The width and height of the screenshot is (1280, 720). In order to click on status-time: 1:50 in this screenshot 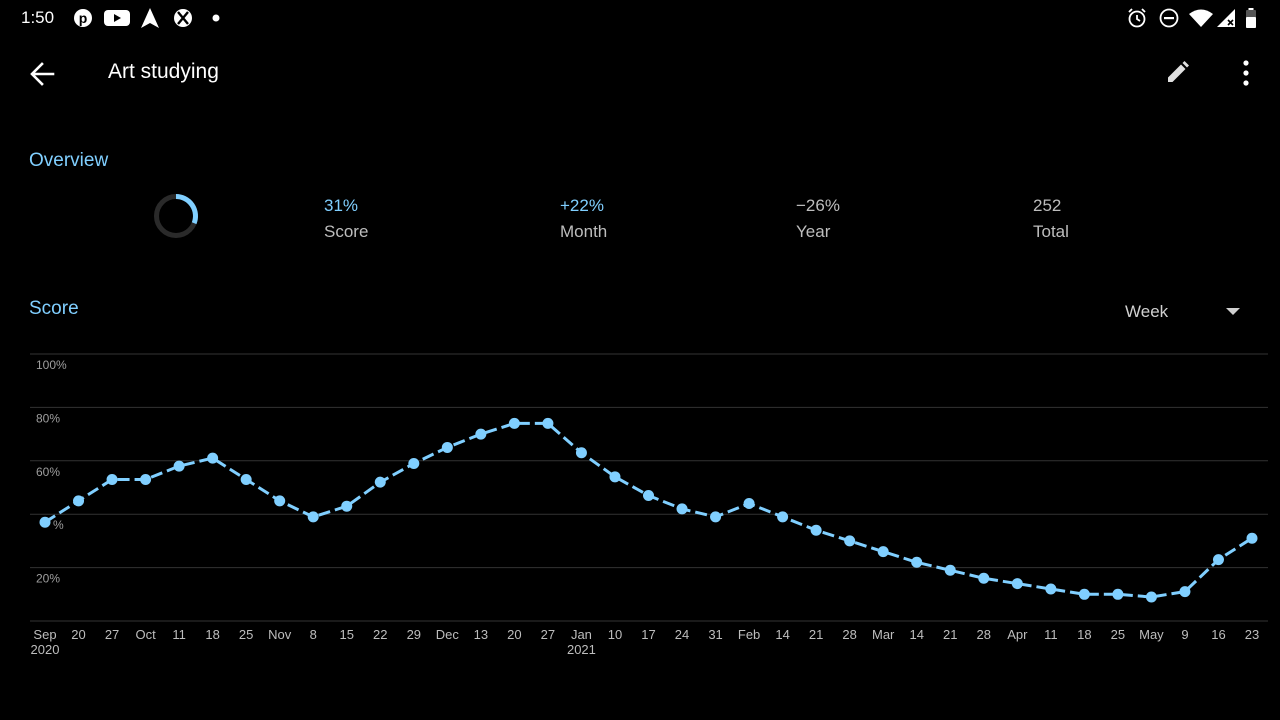, I will do `click(38, 17)`.